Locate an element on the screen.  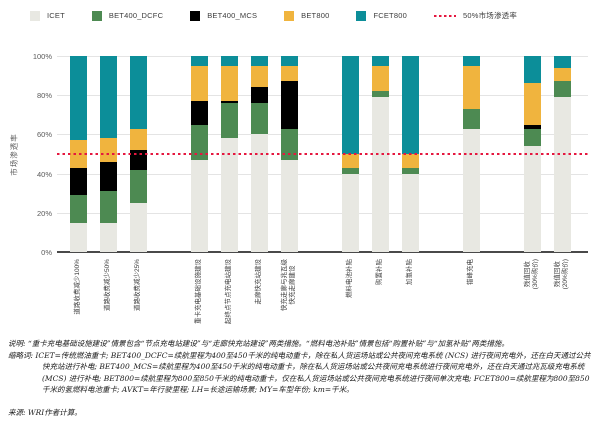
legend-item-label: ICET is located at coordinates (56, 15).